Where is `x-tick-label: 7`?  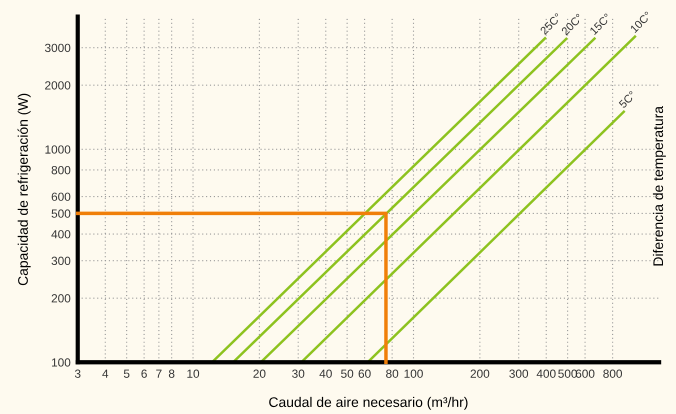 x-tick-label: 7 is located at coordinates (159, 374).